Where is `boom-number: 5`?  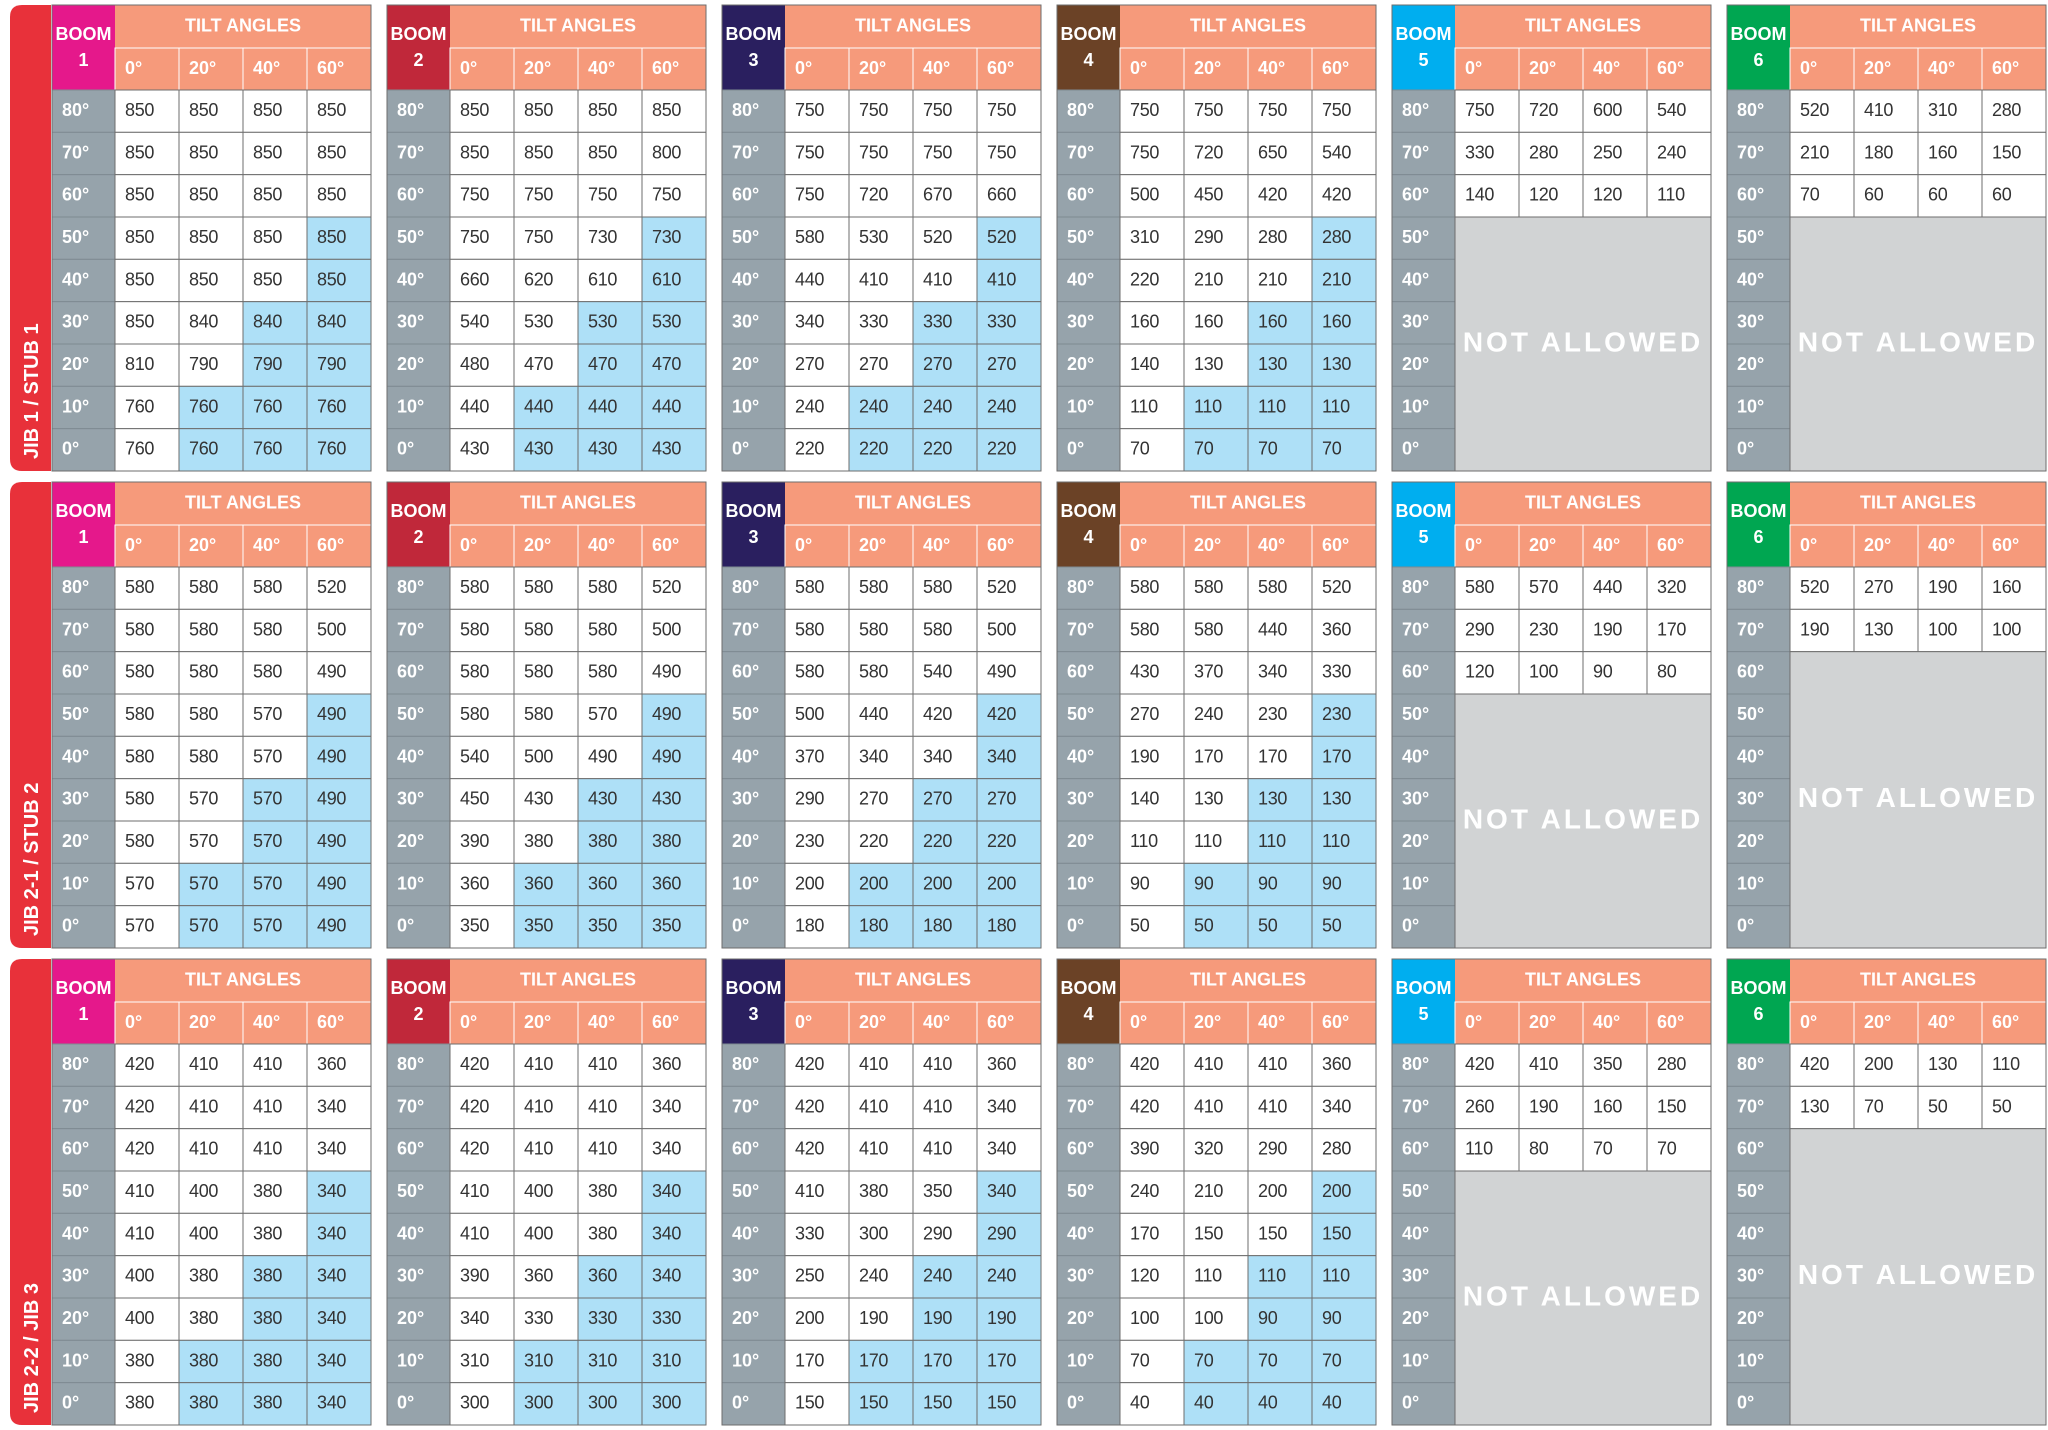 boom-number: 5 is located at coordinates (1423, 1014).